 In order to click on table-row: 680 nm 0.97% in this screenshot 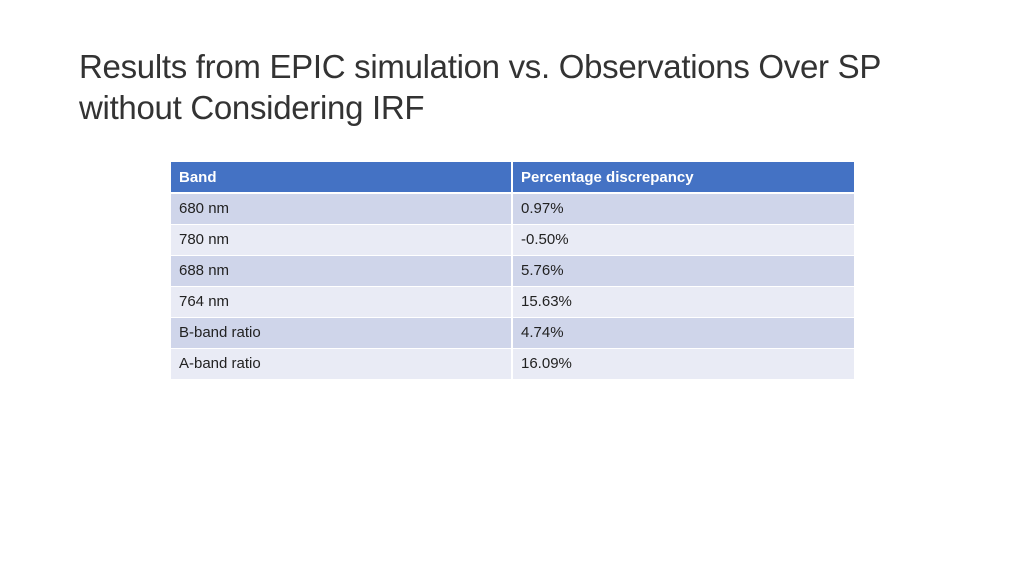, I will do `click(512, 209)`.